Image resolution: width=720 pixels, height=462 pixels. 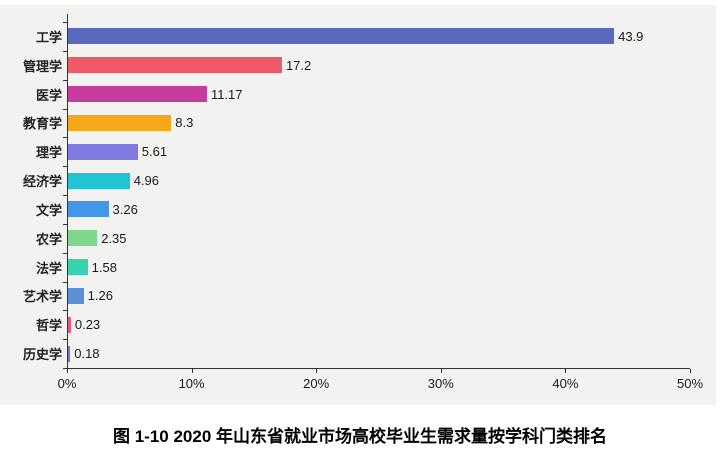 I want to click on x-tick-label: 50%, so click(x=690, y=383).